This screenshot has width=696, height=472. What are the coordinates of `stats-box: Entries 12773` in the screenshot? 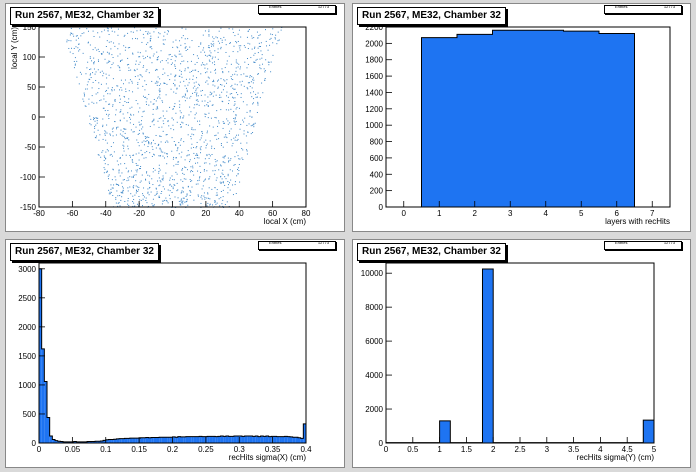 It's located at (297, 9).